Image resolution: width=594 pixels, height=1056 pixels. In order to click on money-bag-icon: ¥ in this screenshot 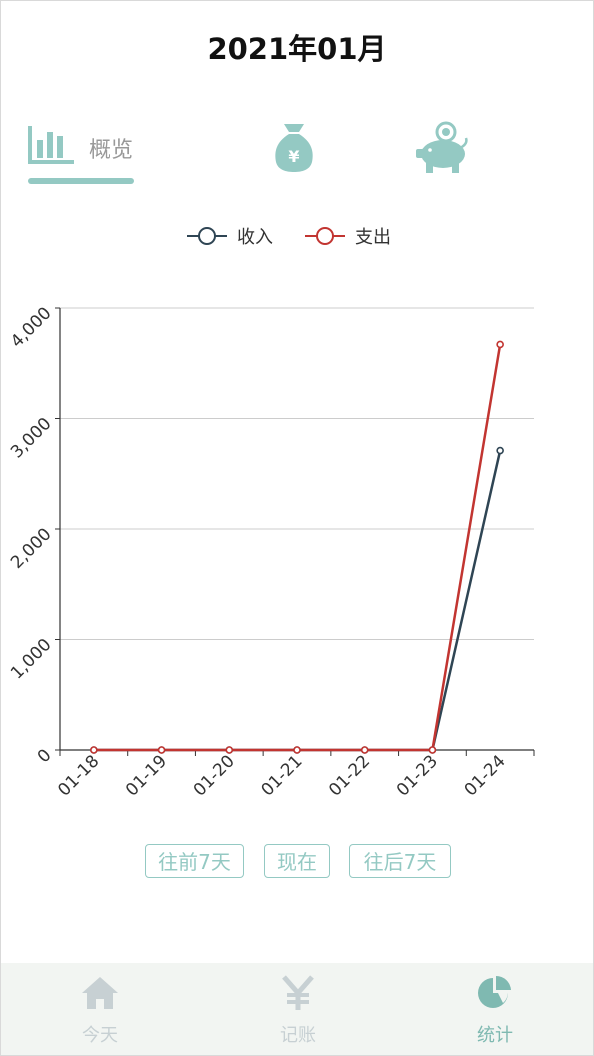, I will do `click(294, 151)`.